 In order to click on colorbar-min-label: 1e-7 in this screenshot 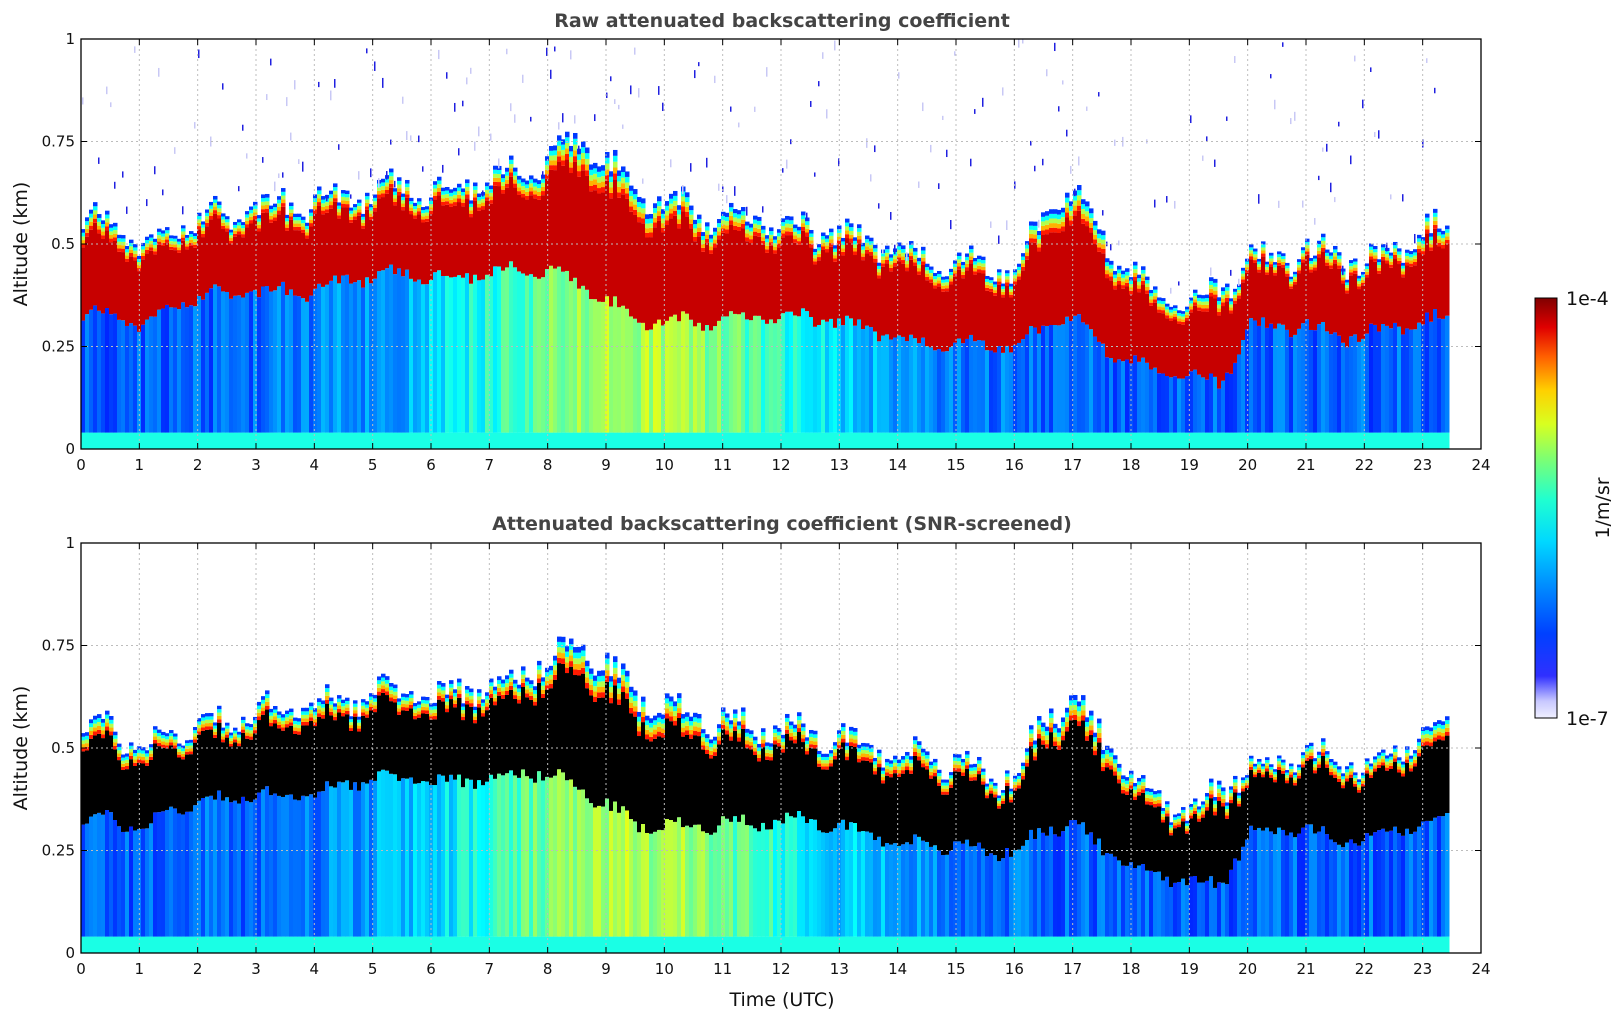, I will do `click(1587, 719)`.